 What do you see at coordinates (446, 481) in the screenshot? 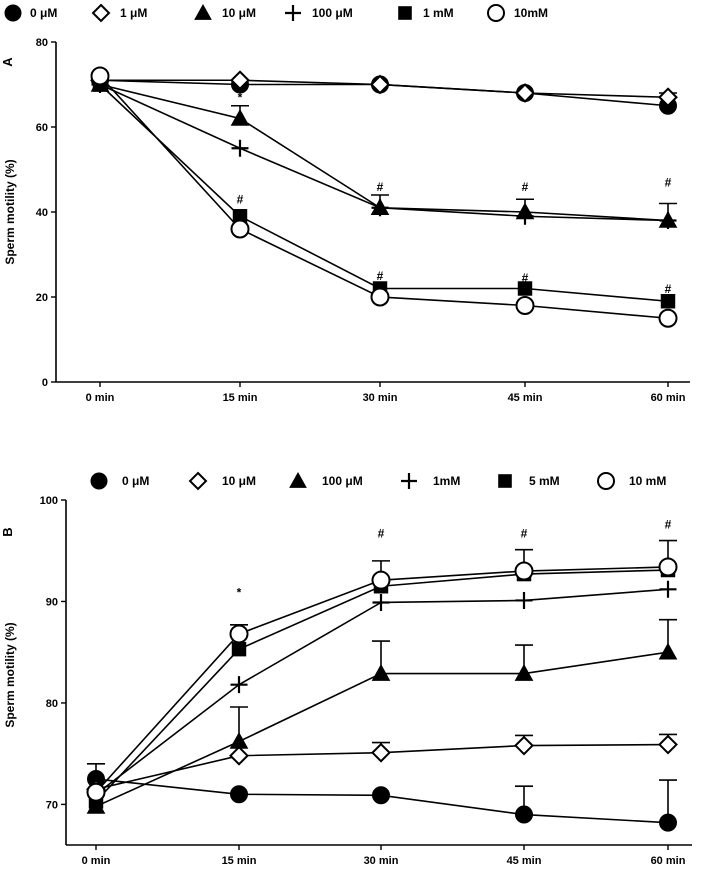
I see `legend-label: 1mM` at bounding box center [446, 481].